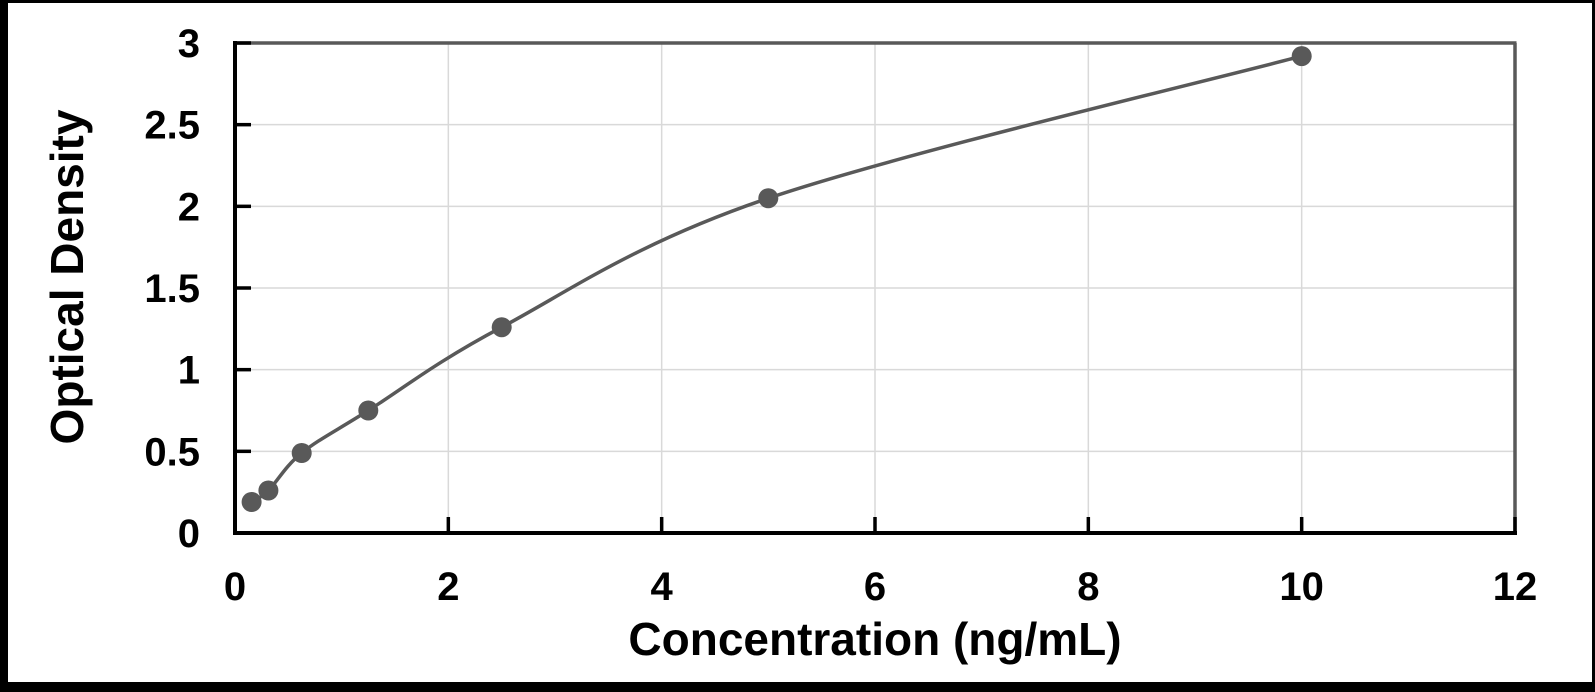 The height and width of the screenshot is (692, 1595). I want to click on y-tick-label: 0, so click(189, 534).